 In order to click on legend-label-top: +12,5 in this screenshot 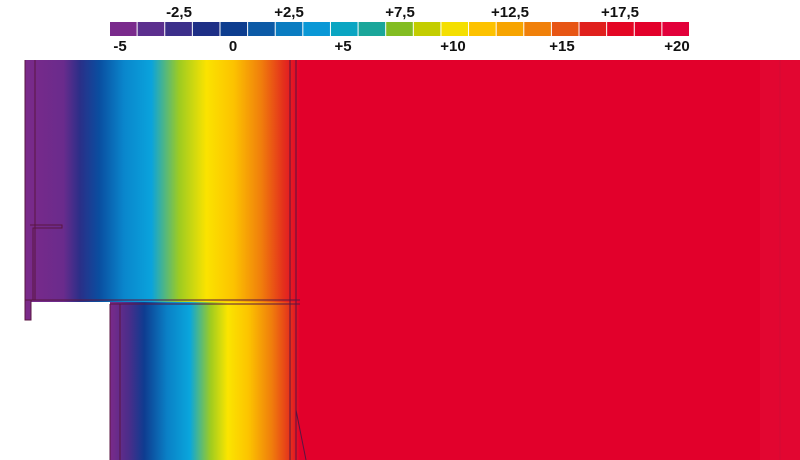, I will do `click(510, 12)`.